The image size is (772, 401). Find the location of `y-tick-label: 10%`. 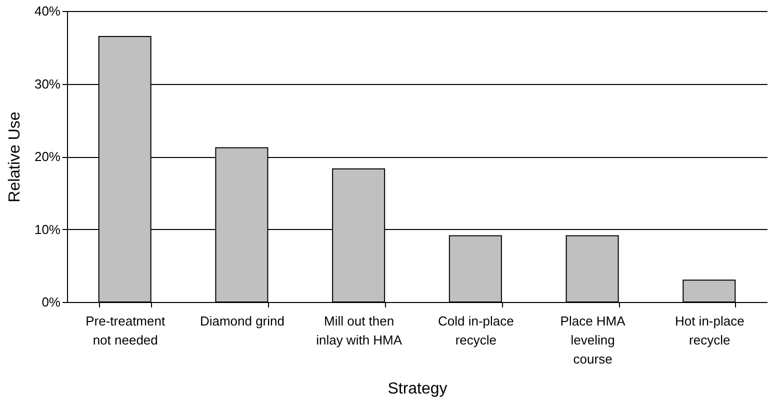

y-tick-label: 10% is located at coordinates (47, 229).